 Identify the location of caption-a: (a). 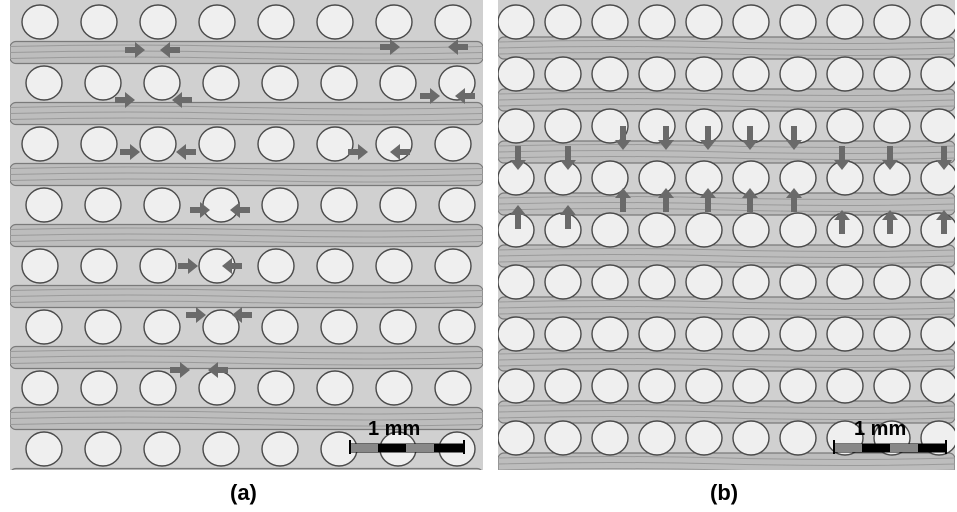
(243, 492).